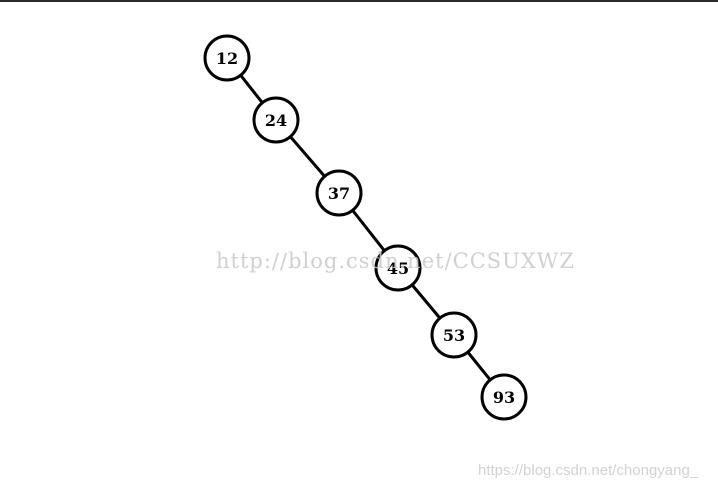 This screenshot has height=490, width=718. I want to click on node-24: 24, so click(276, 120).